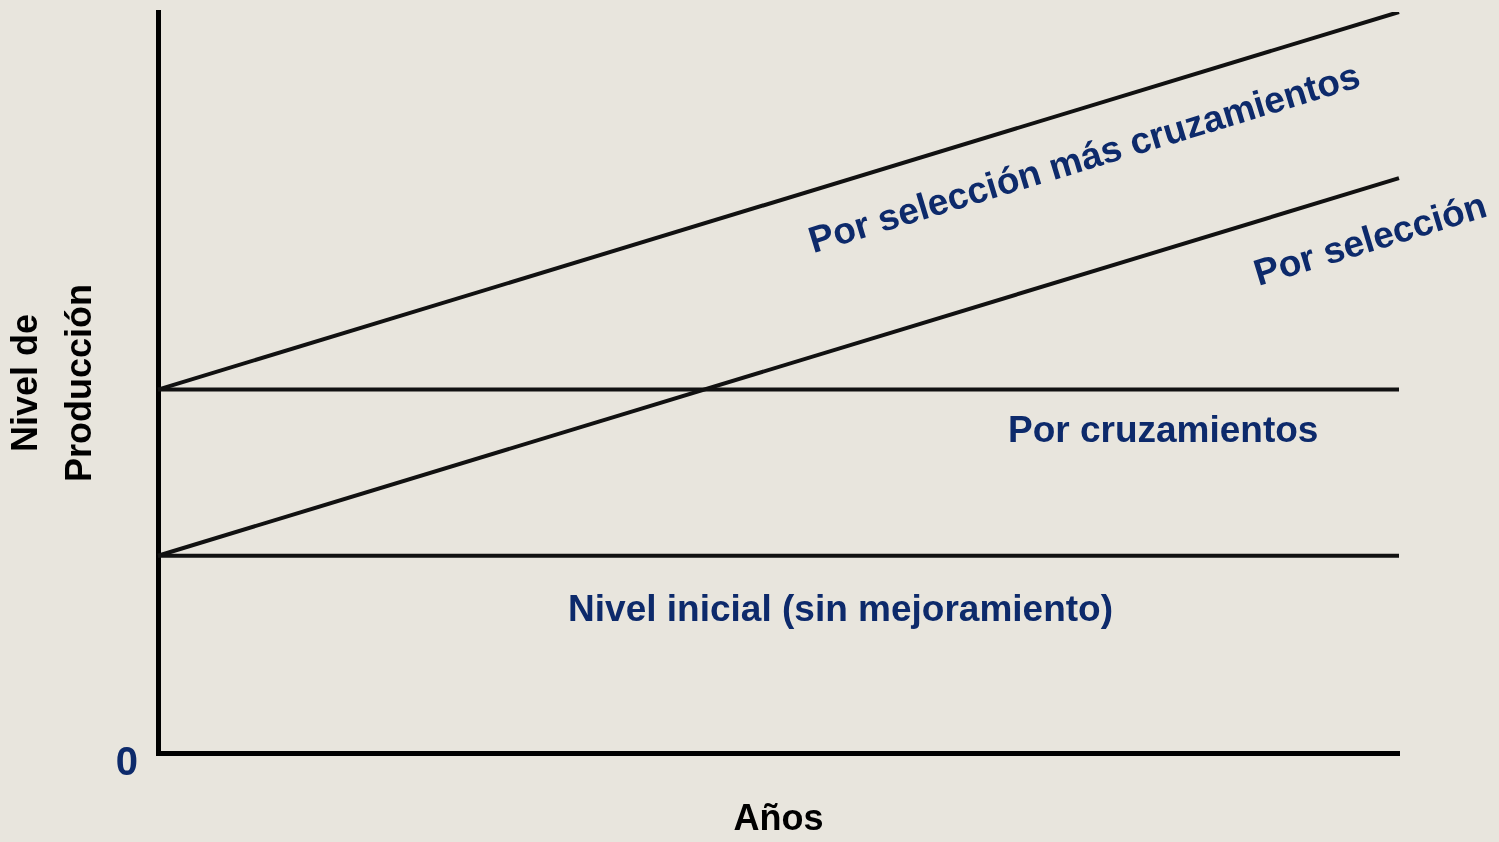  What do you see at coordinates (840, 608) in the screenshot?
I see `series-label: Nivel inicial (sin mejoramiento)` at bounding box center [840, 608].